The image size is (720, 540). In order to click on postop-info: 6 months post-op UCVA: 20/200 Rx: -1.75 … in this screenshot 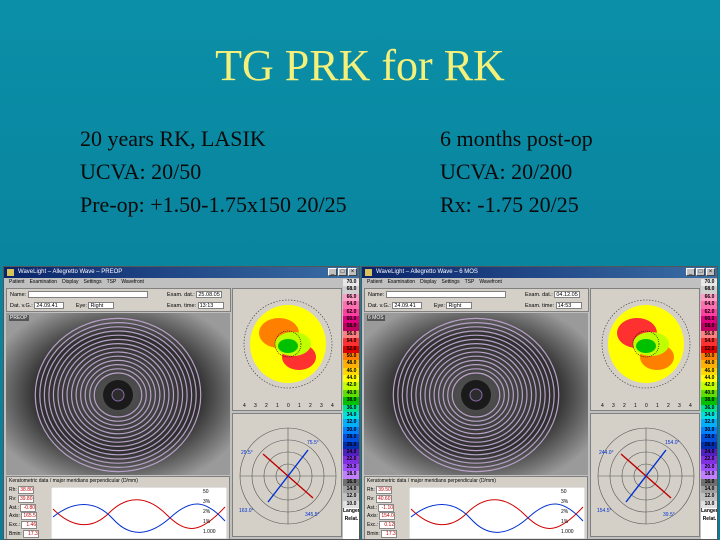, I will do `click(516, 171)`.